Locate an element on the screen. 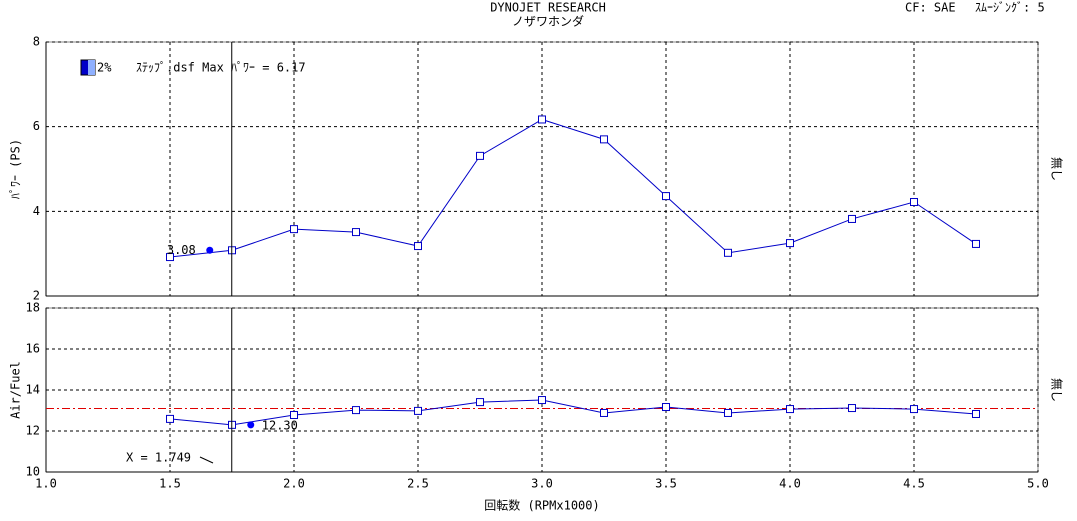 The image size is (1077, 521). x-tick-label: 4.0 is located at coordinates (790, 484).